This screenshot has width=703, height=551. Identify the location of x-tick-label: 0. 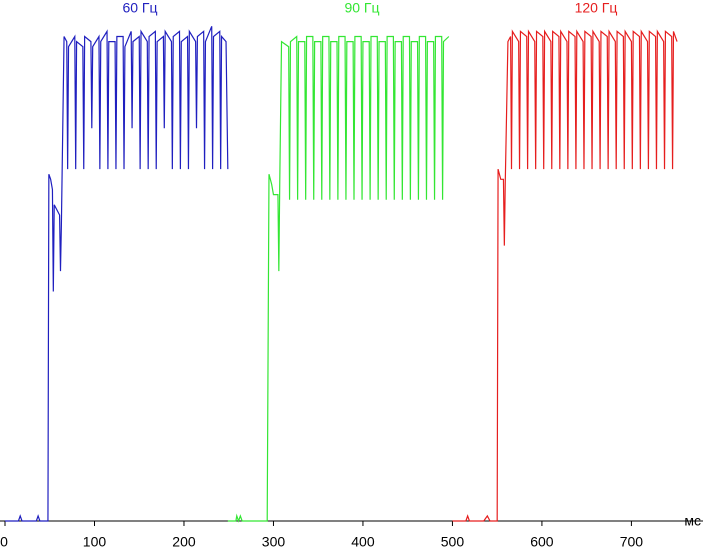
(4, 542).